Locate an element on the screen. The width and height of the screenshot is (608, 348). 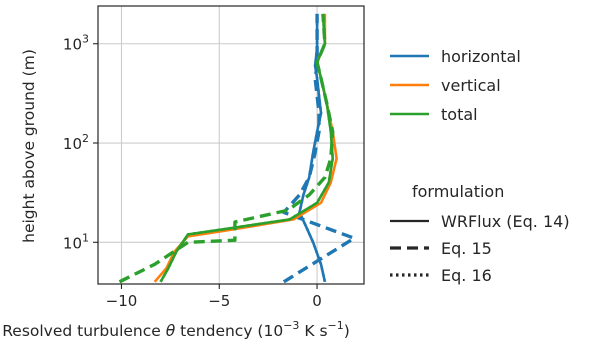
x-axis-label-unit-exponent: −1 is located at coordinates (336, 325).